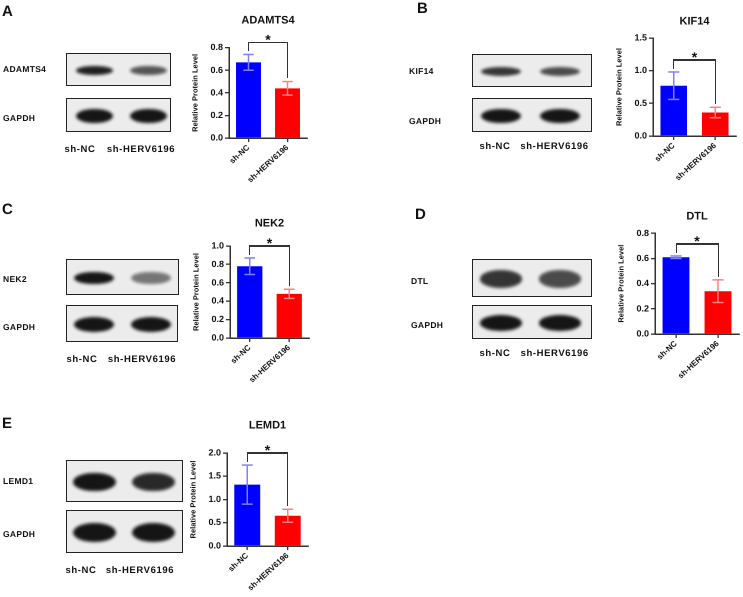 The height and width of the screenshot is (597, 743). Describe the element at coordinates (695, 22) in the screenshot. I see `chart-title: KIF14` at that location.